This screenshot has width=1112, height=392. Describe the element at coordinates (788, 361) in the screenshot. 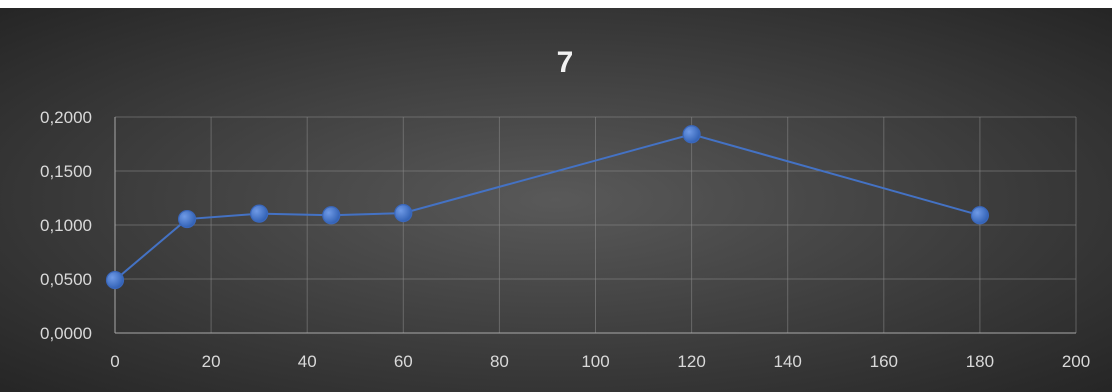

I see `x-tick-label: 140` at that location.